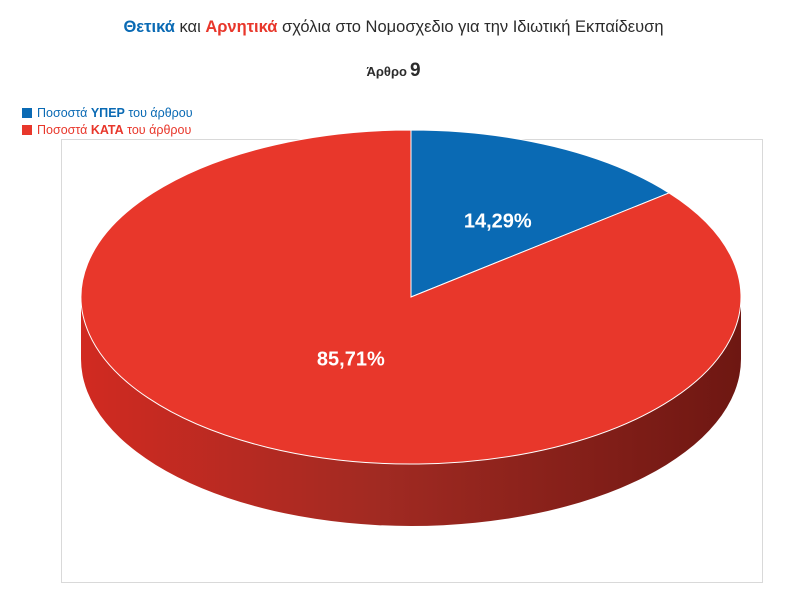 The image size is (787, 593). I want to click on legend-item-yper: Ποσοστά ΥΠΕΡ του άρθρου, so click(107, 112).